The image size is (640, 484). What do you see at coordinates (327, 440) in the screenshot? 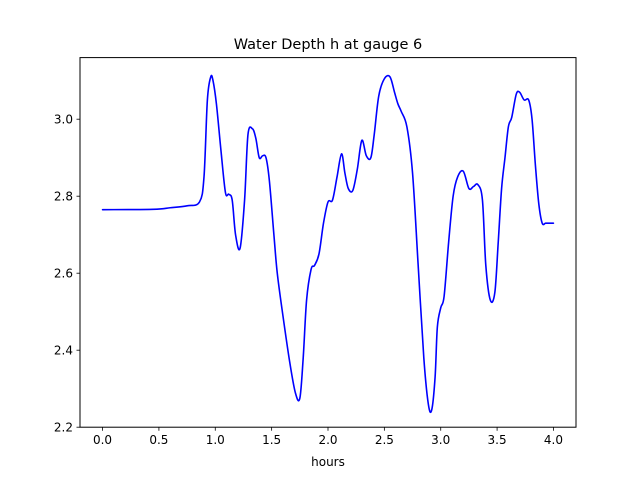
I see `x-tick-label: 2.0` at bounding box center [327, 440].